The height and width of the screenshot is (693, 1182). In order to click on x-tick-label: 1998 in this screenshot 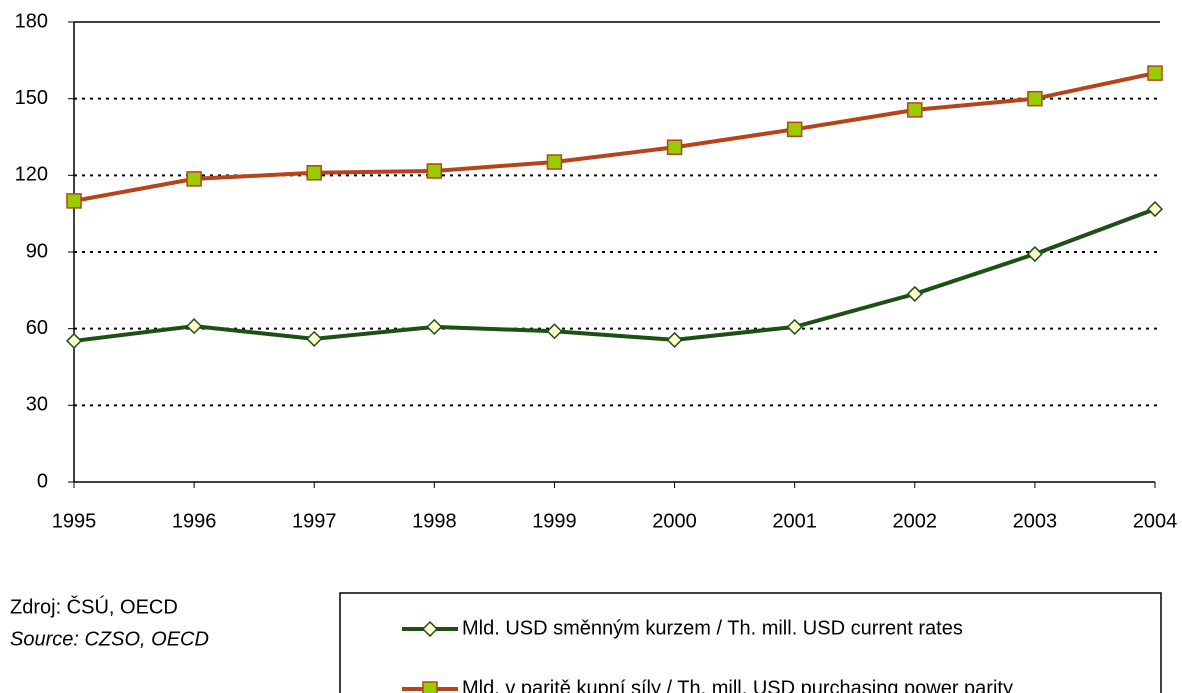, I will do `click(434, 521)`.